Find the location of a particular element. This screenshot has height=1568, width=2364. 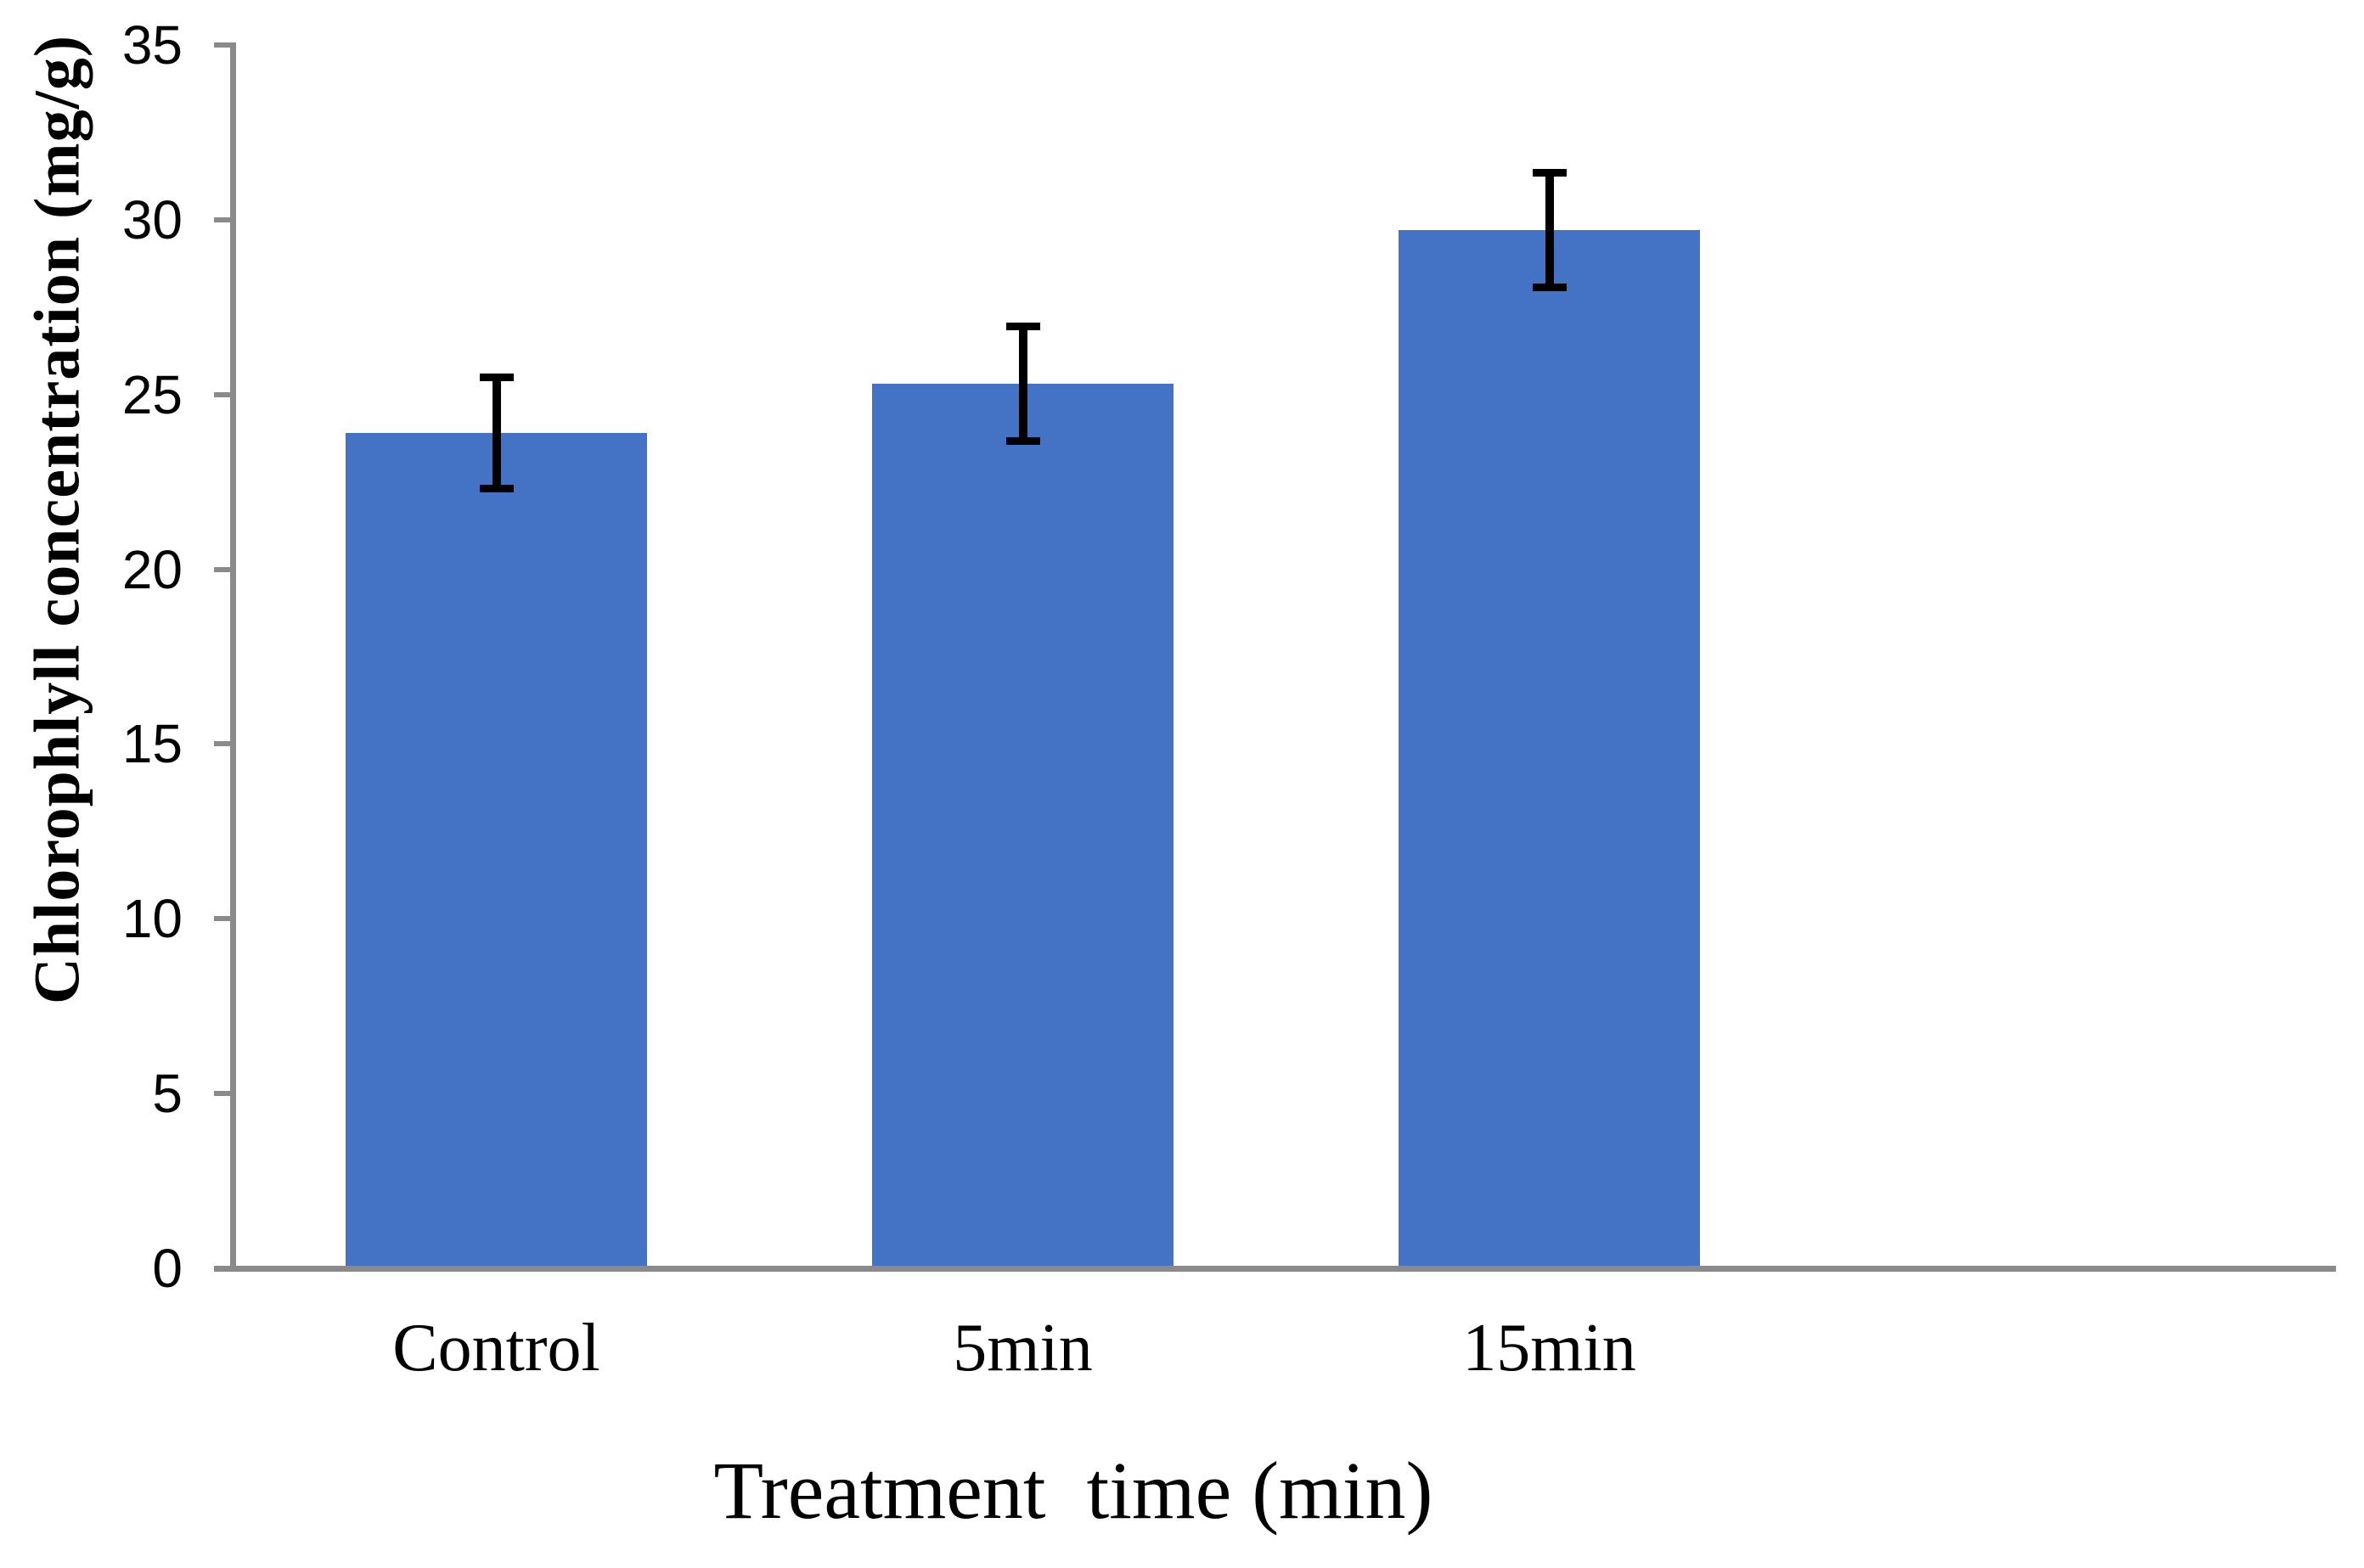

y-tick-label: 30 is located at coordinates (152, 219).